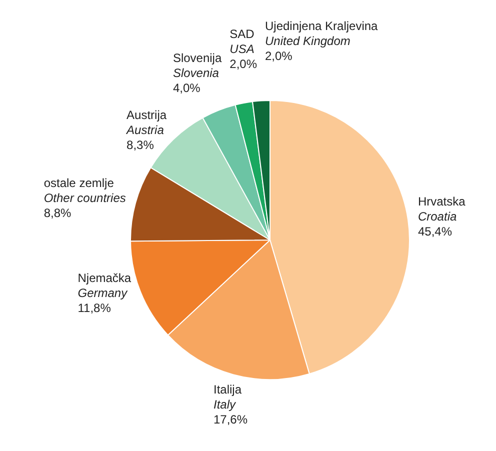  What do you see at coordinates (435, 231) in the screenshot?
I see `data-label: 45,4%` at bounding box center [435, 231].